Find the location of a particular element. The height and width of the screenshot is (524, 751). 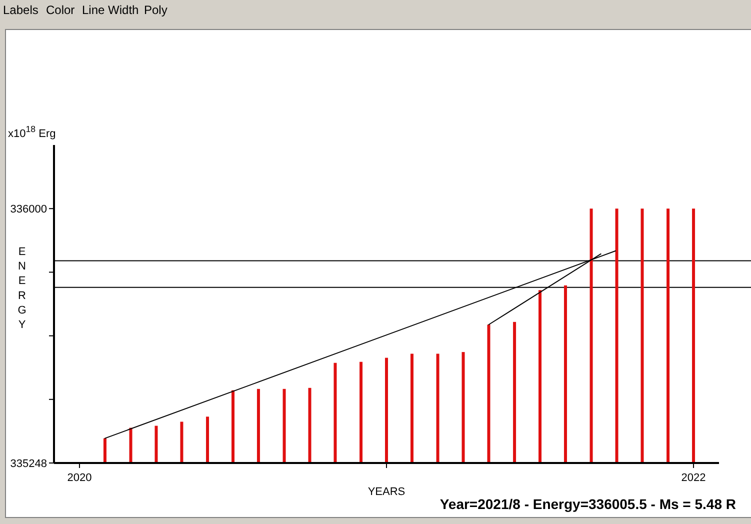

x-tick-label: 2020 is located at coordinates (79, 478).